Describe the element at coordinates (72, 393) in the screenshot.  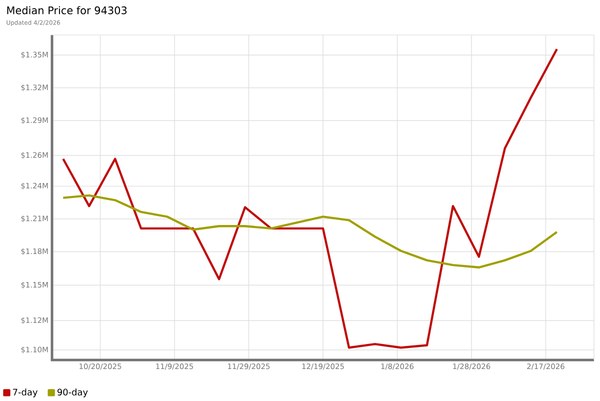
I see `legend-label: 90-day` at that location.